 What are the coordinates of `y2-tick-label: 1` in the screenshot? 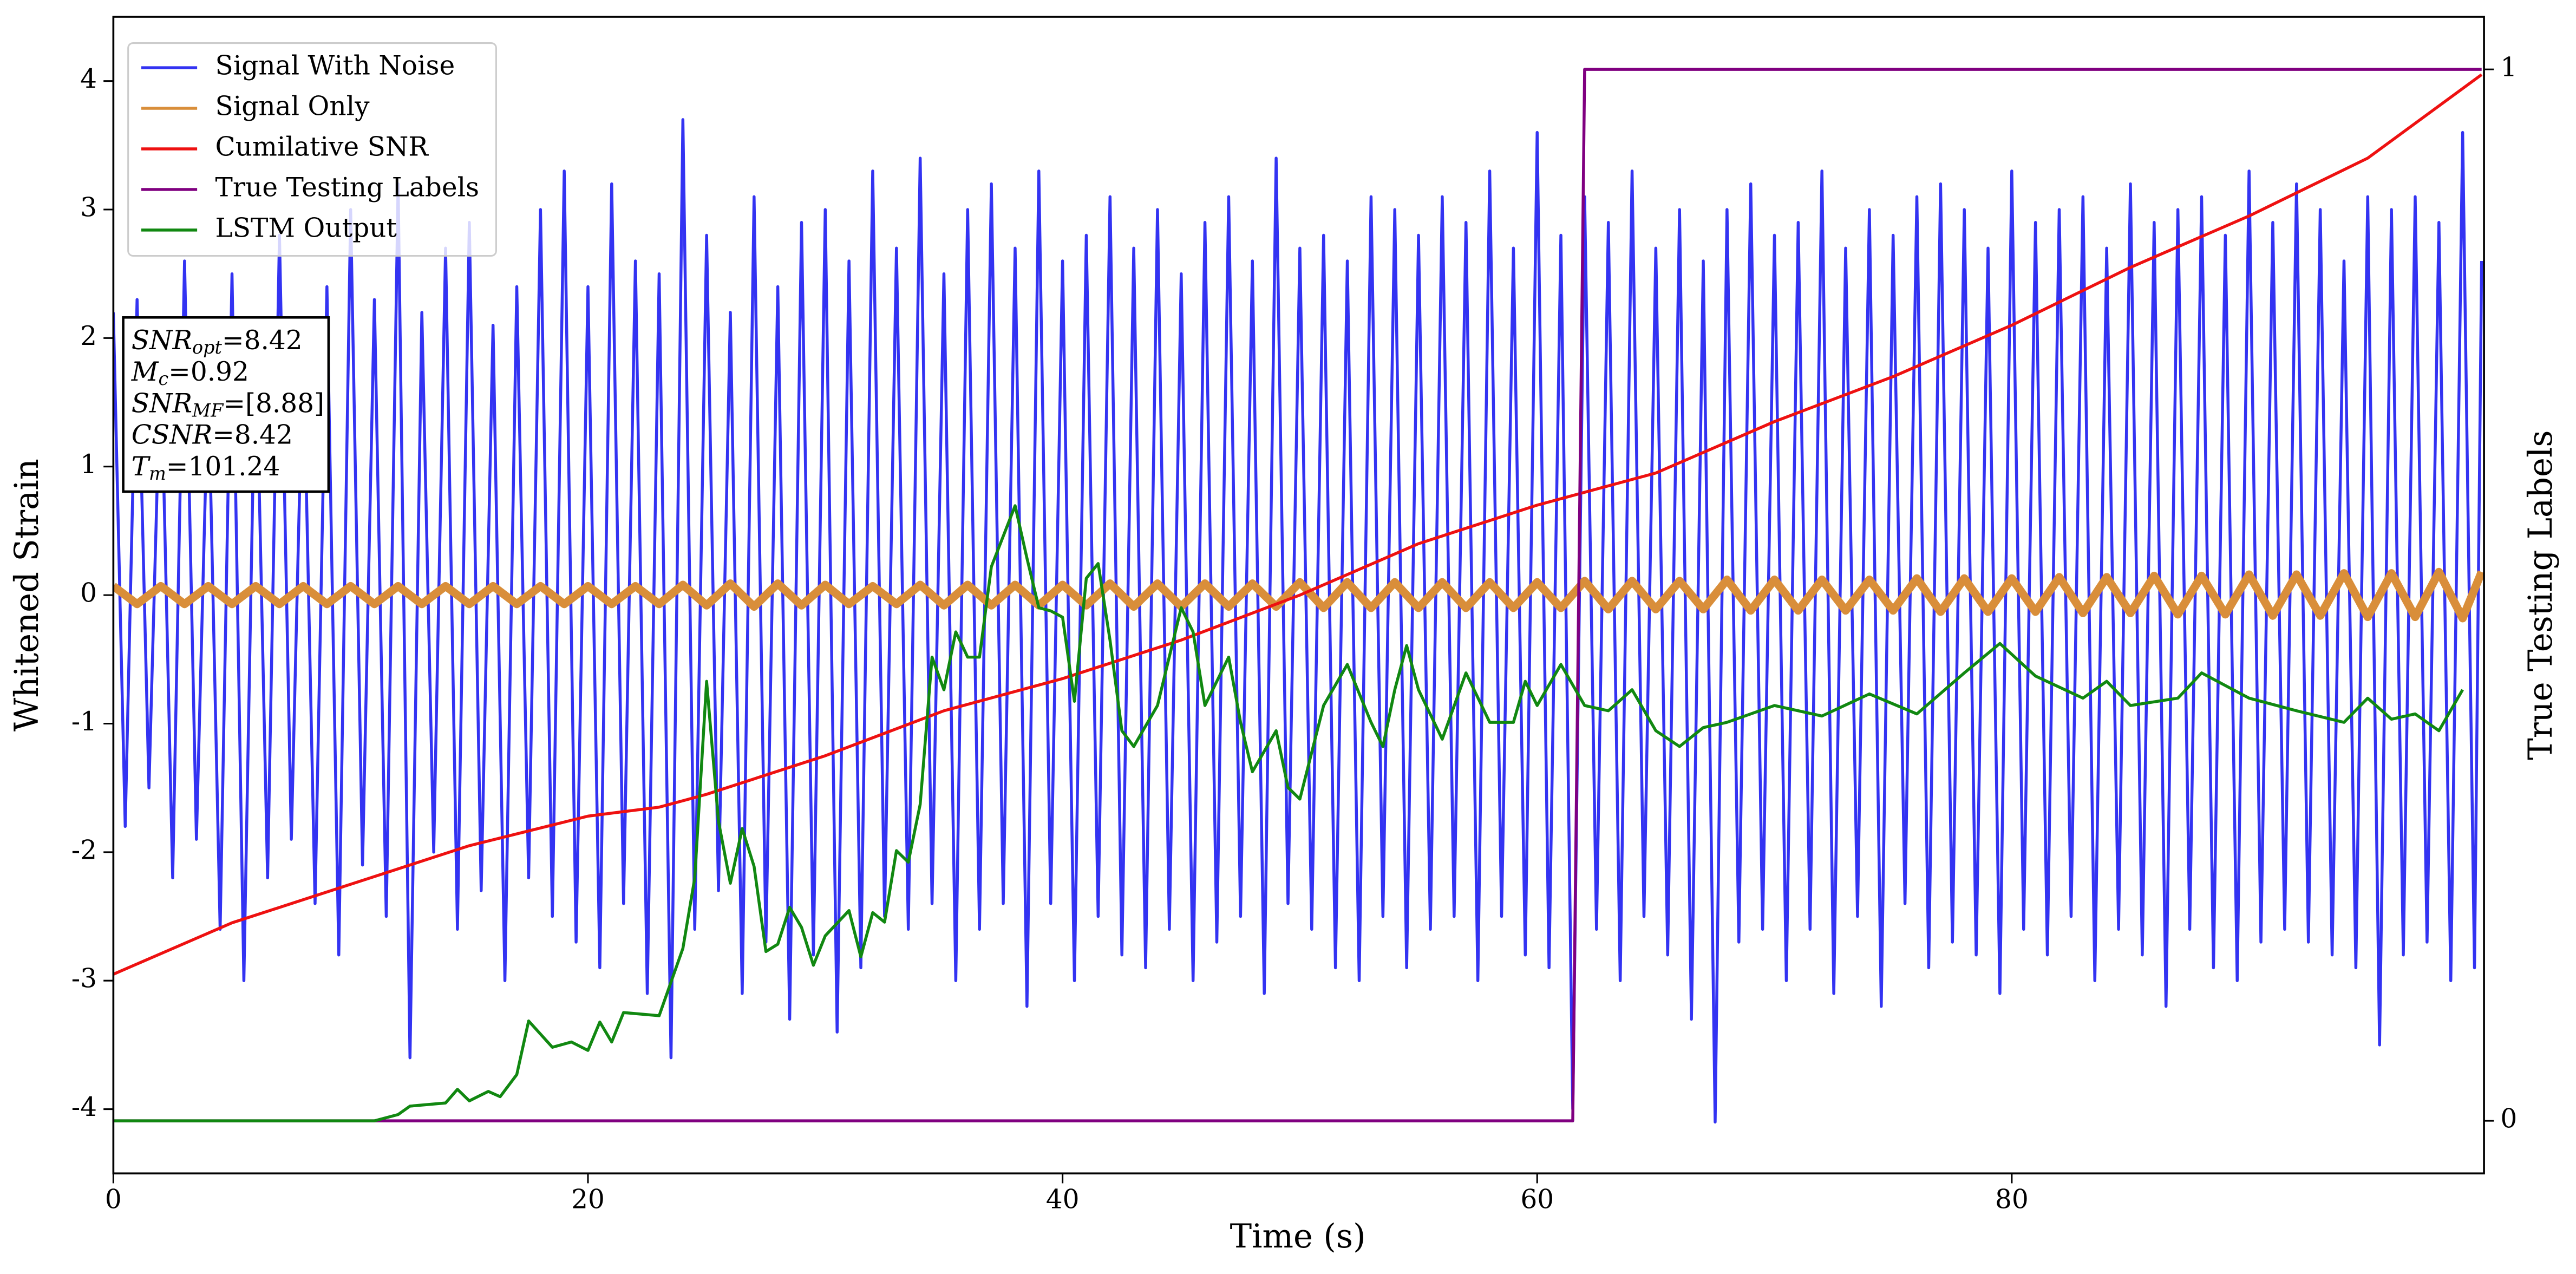 It's located at (2508, 68).